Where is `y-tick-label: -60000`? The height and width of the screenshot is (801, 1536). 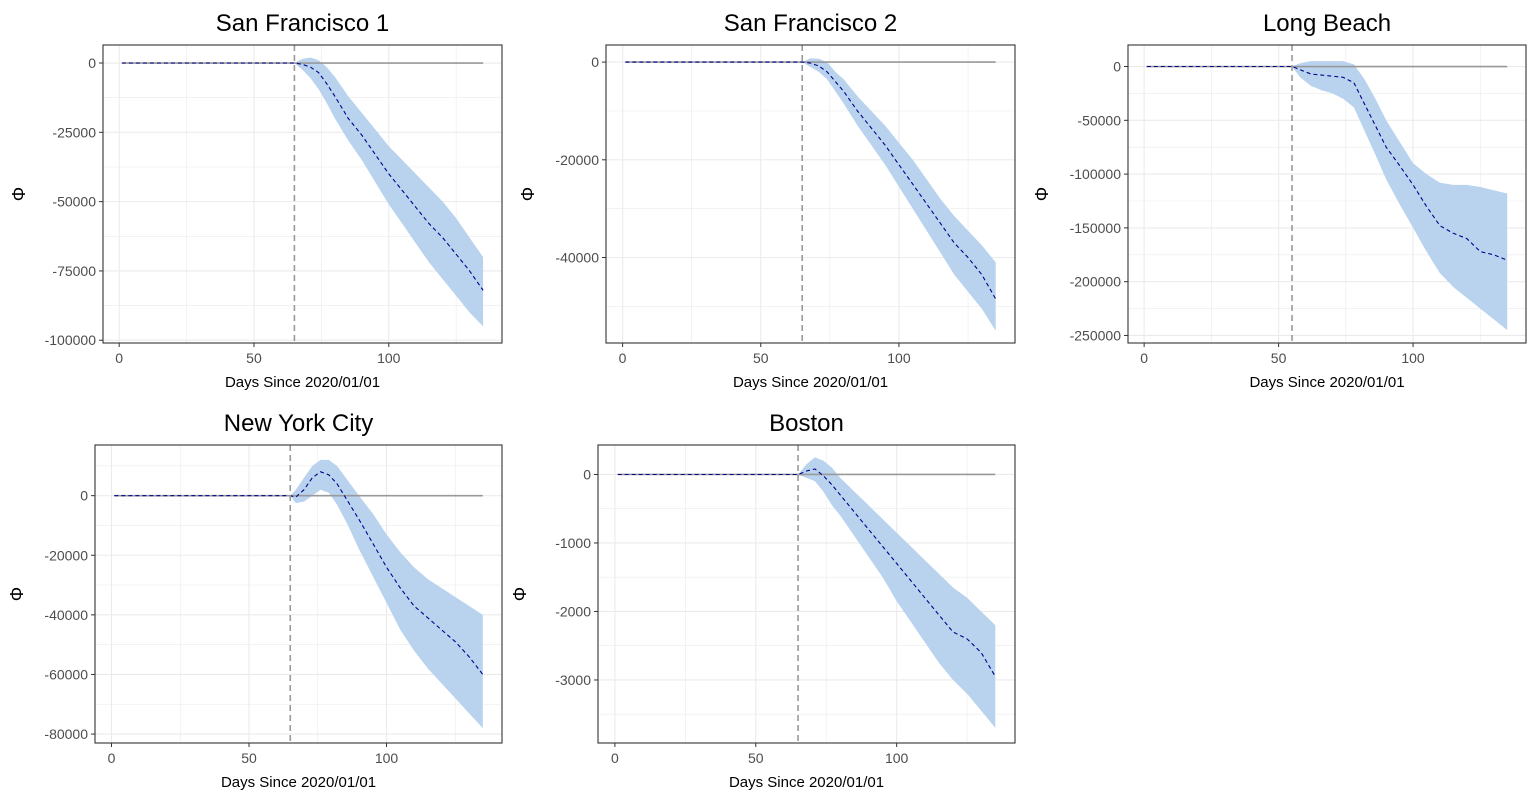 y-tick-label: -60000 is located at coordinates (66, 674).